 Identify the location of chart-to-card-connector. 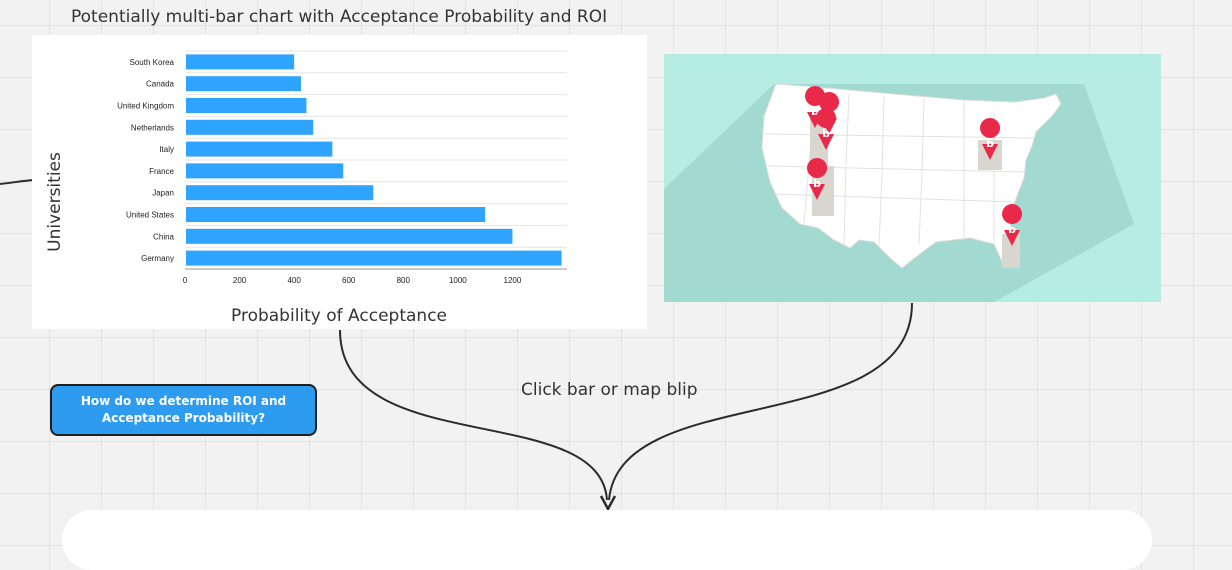
(473, 415).